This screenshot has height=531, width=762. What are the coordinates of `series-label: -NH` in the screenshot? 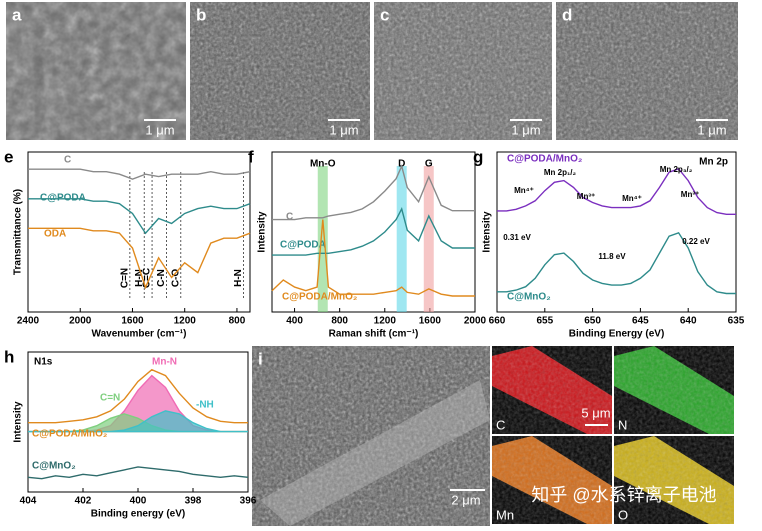 It's located at (205, 405).